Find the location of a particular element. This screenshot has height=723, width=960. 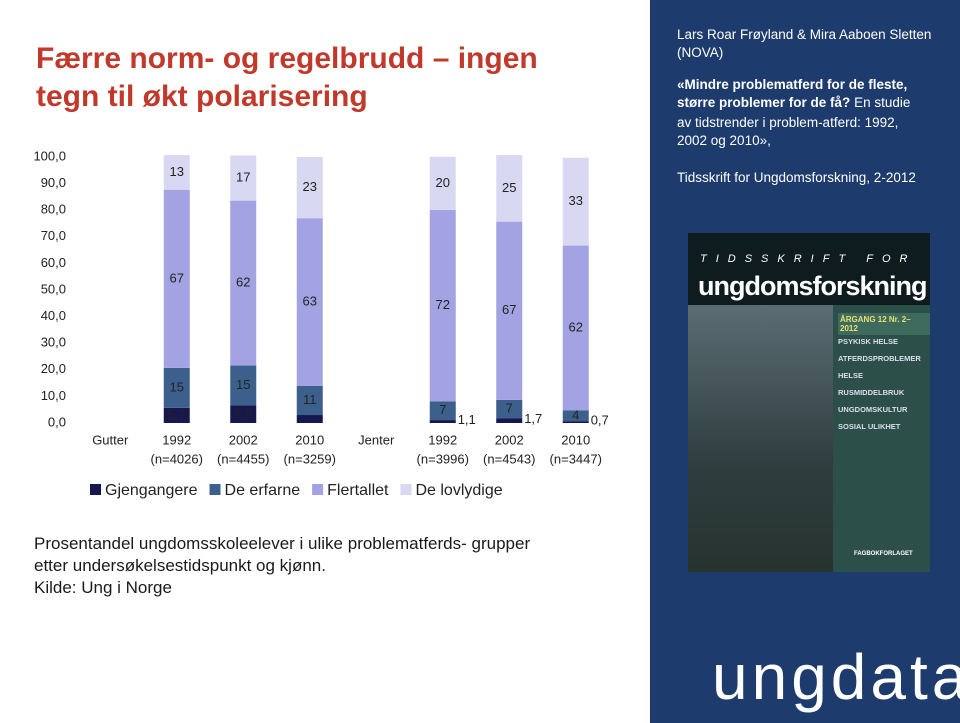

article-title: 2002 og 2010», is located at coordinates (724, 140).